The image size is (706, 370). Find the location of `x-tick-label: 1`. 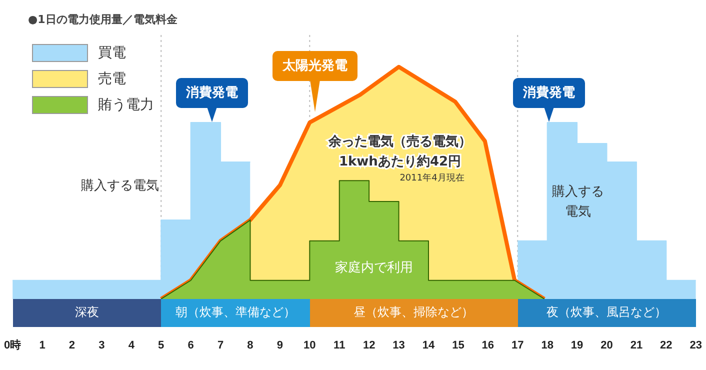

x-tick-label: 1 is located at coordinates (42, 345).